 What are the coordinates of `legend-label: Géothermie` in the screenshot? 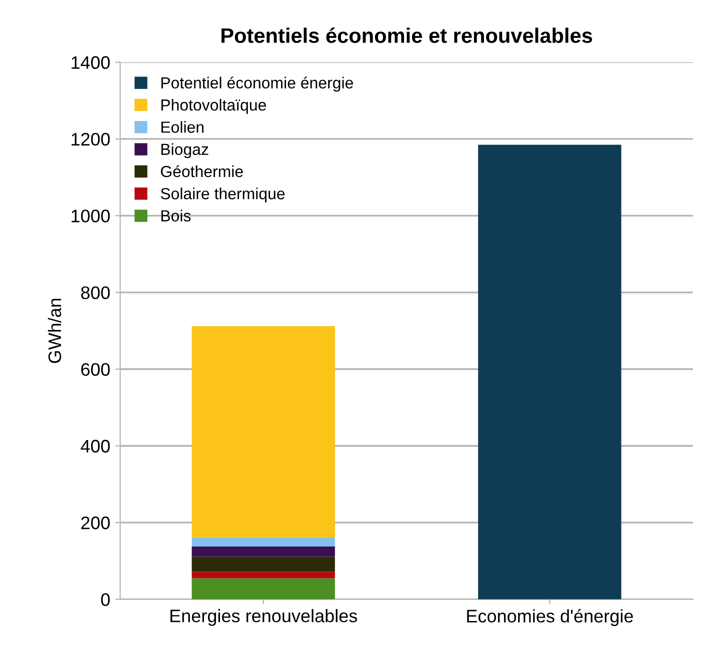 It's located at (201, 171).